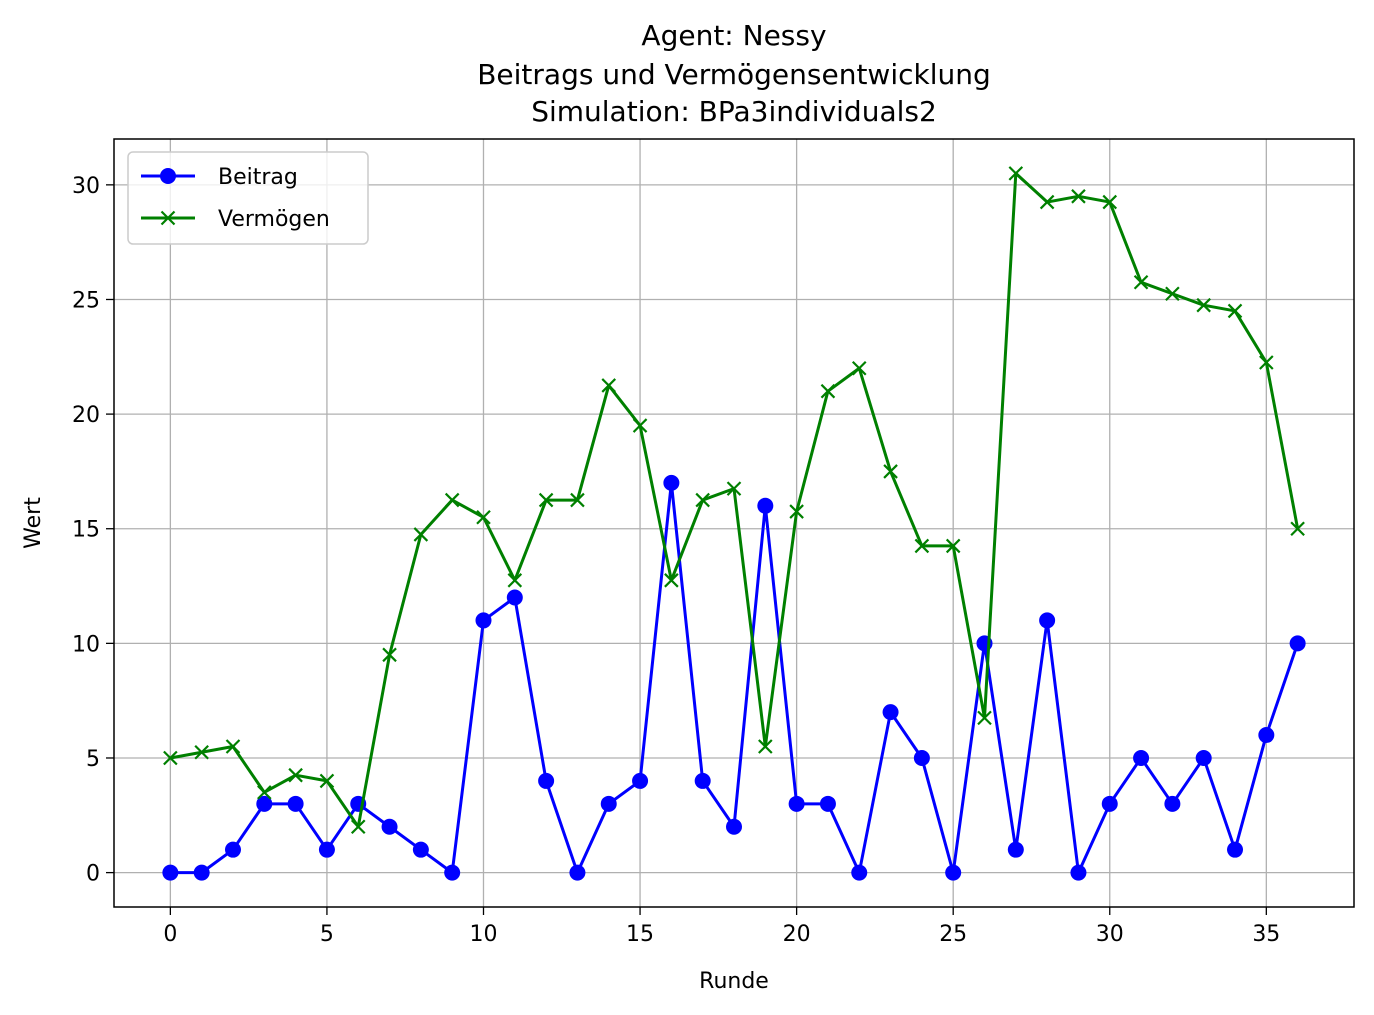  Describe the element at coordinates (86, 415) in the screenshot. I see `y-tick-label: 20` at that location.